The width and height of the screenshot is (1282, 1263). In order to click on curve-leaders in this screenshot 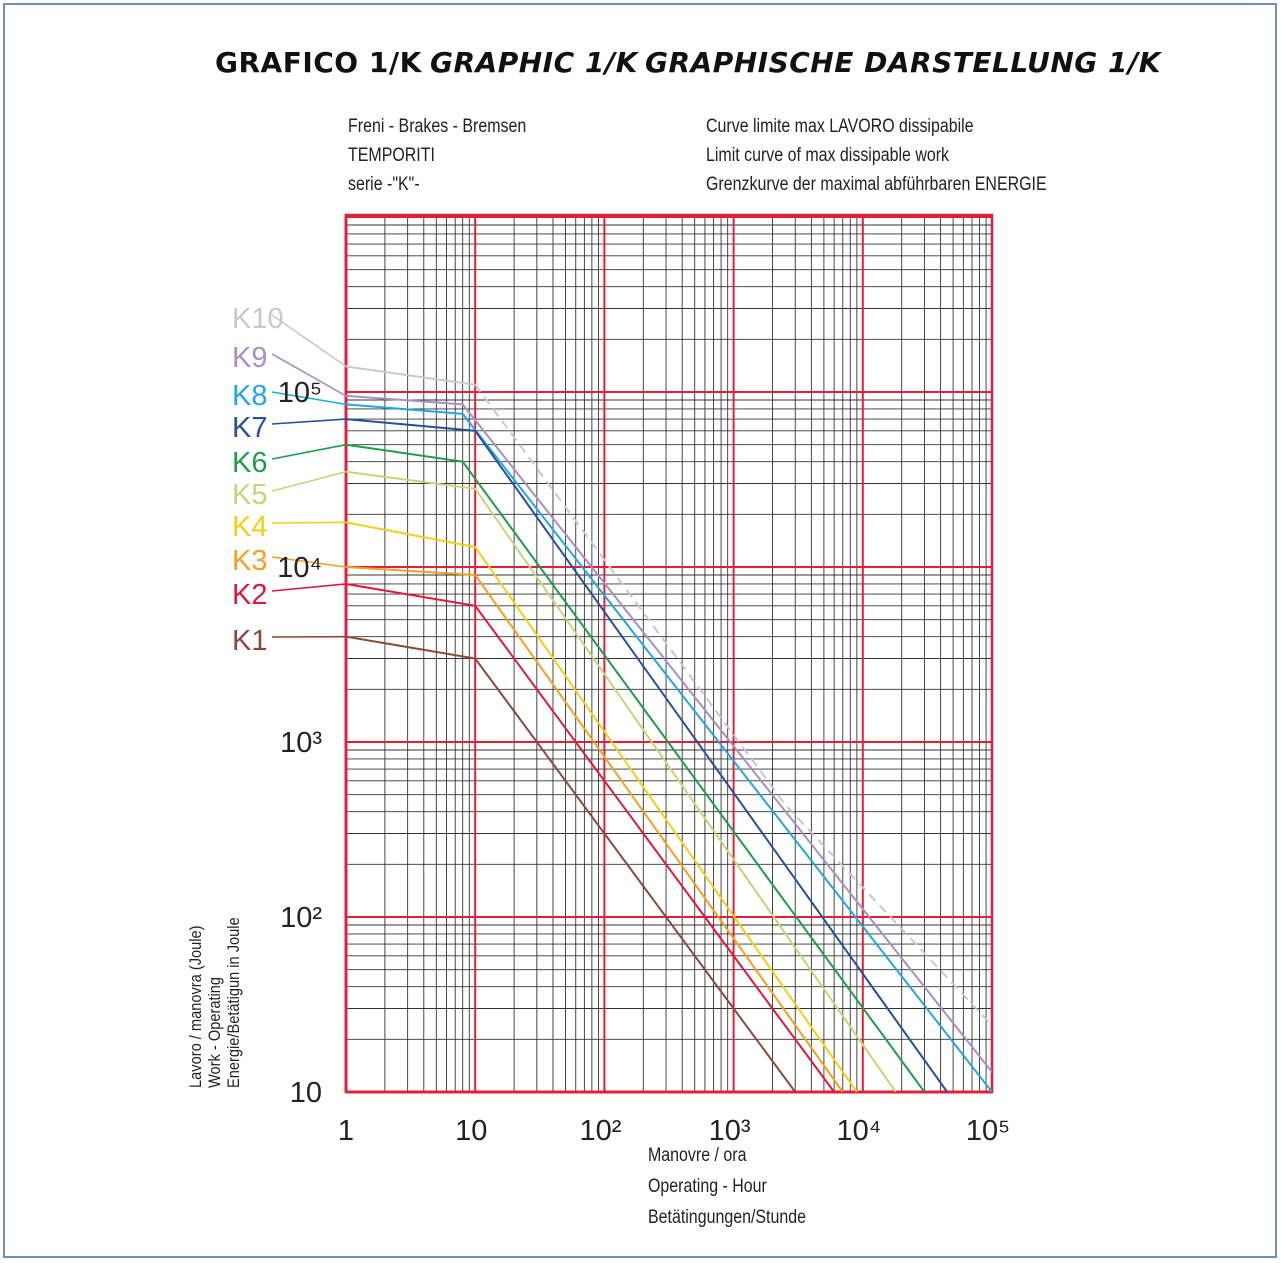, I will do `click(309, 476)`.